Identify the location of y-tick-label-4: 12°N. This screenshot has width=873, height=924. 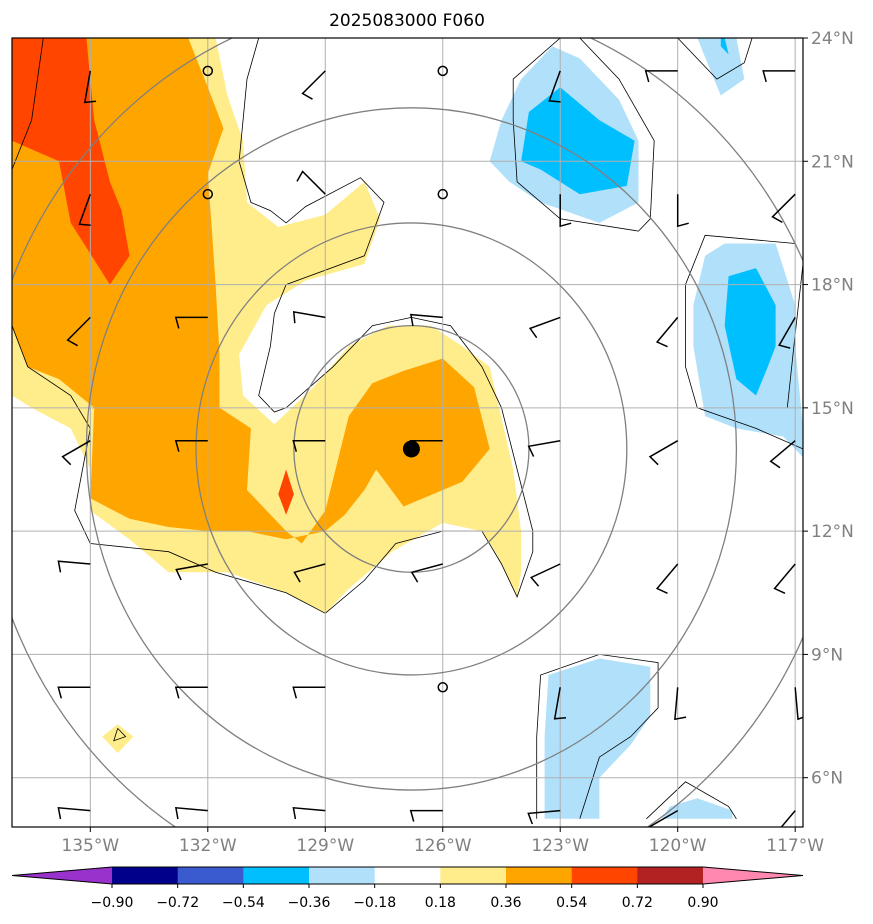
(832, 532).